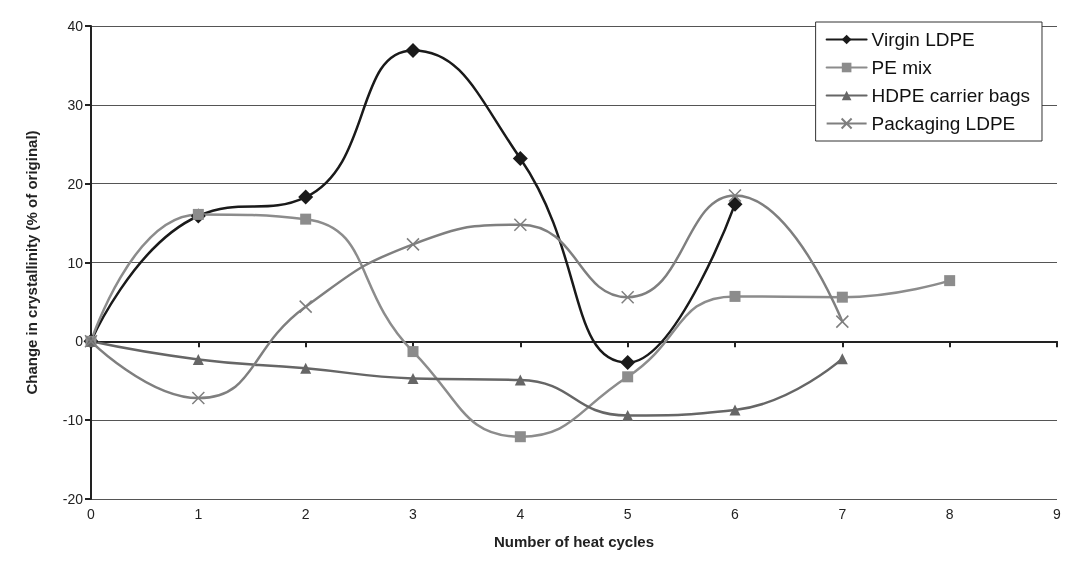 This screenshot has height=583, width=1072. I want to click on x-tick-label: 4, so click(520, 514).